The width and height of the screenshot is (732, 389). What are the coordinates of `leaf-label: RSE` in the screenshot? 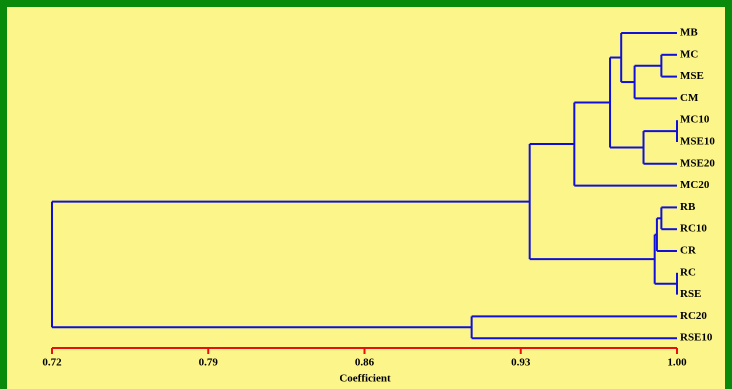 It's located at (690, 294).